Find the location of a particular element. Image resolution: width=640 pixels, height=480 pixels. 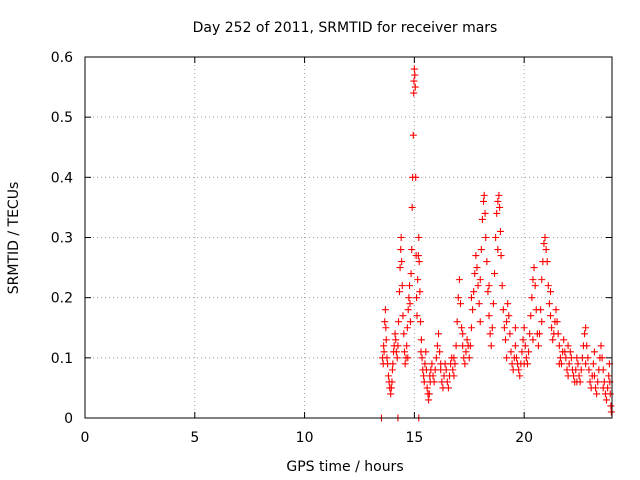

x-tick-label: 15 is located at coordinates (414, 438).